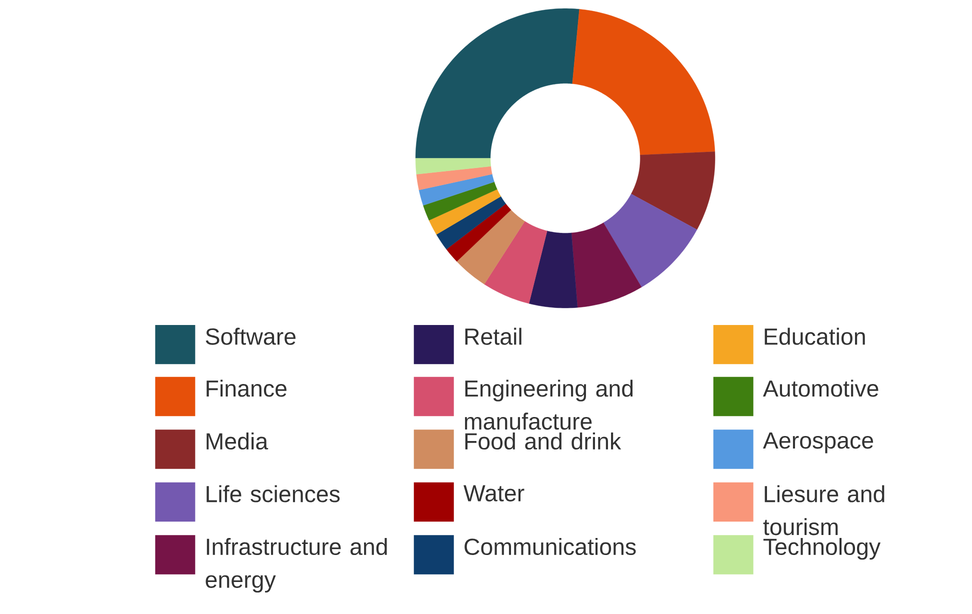 The height and width of the screenshot is (614, 972). I want to click on legend-label: Engineering and manufacture, so click(548, 405).